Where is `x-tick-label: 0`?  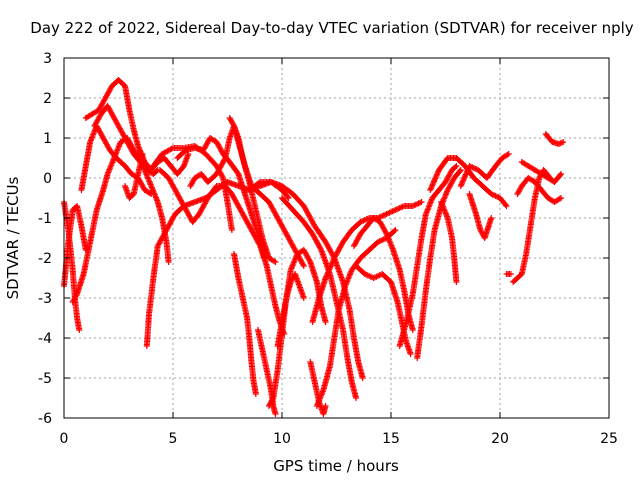 x-tick-label: 0 is located at coordinates (64, 439).